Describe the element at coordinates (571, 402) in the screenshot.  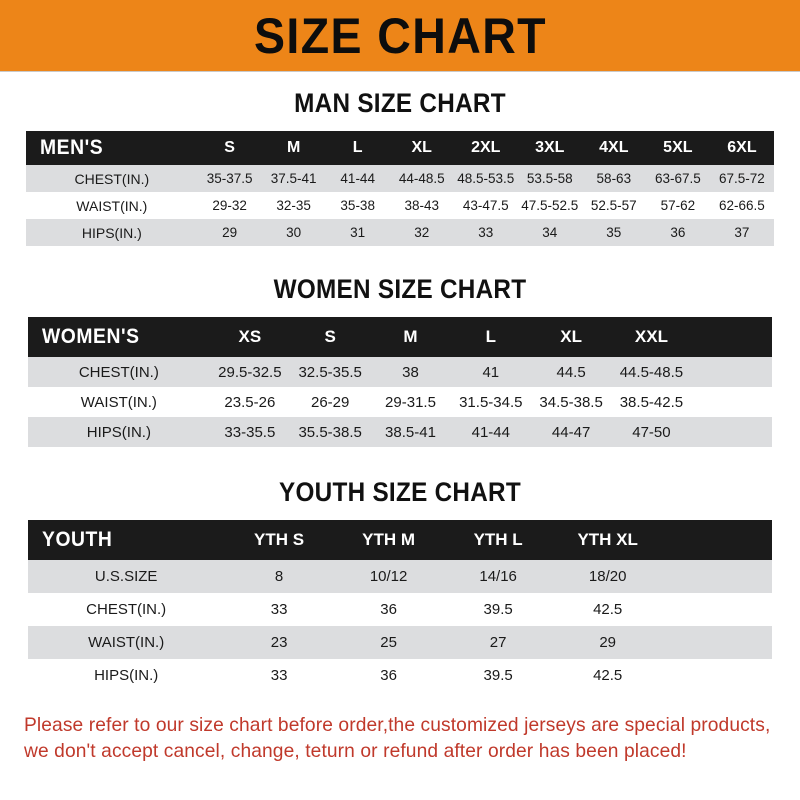
I see `measurement-cell: 34.5-38.5` at that location.